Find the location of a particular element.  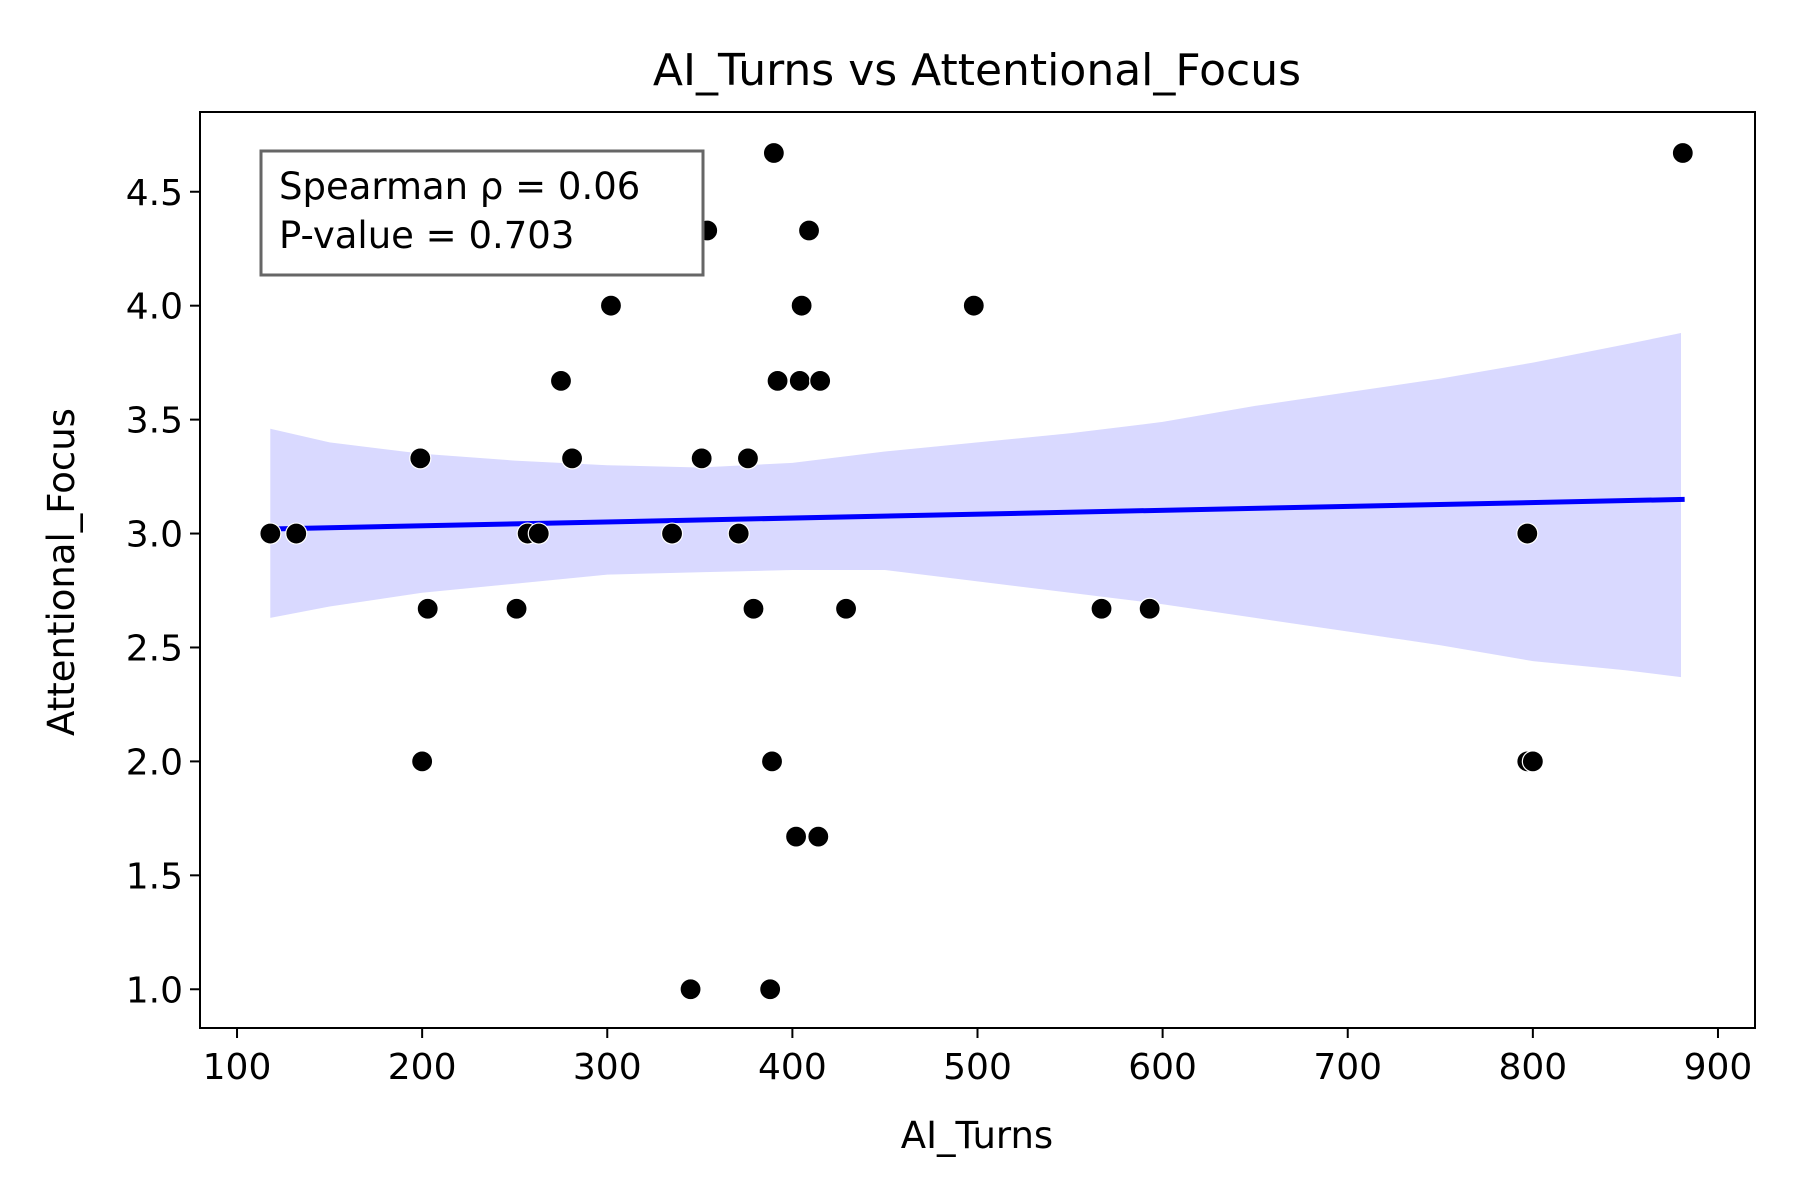

x-tick-label: 600 is located at coordinates (1162, 1067).